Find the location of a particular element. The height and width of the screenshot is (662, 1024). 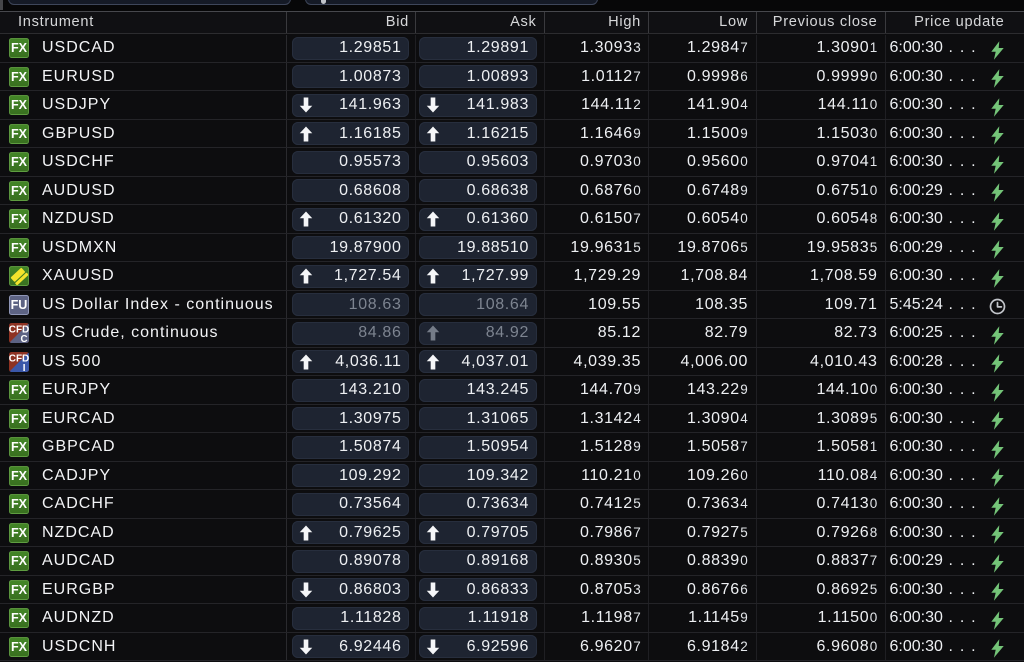

svg-text: C is located at coordinates (24, 338).